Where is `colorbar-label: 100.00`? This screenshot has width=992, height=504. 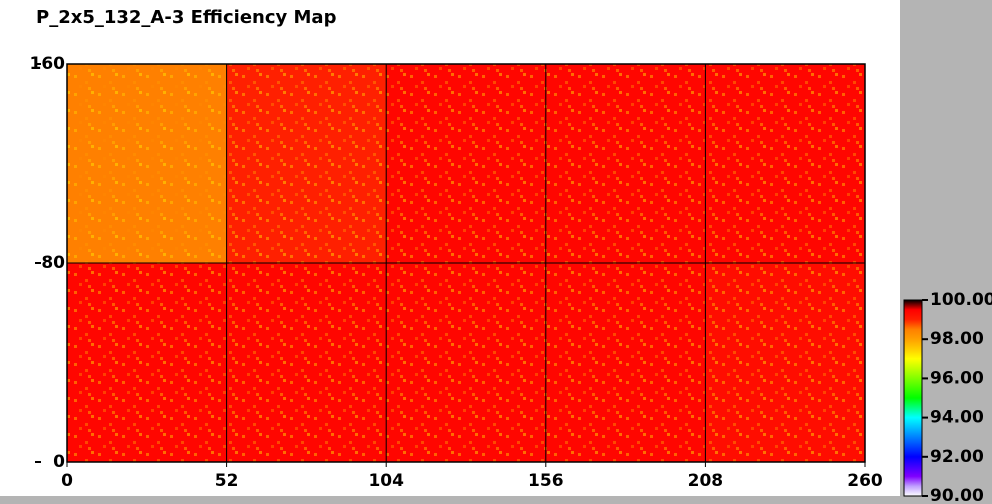 colorbar-label: 100.00 is located at coordinates (961, 300).